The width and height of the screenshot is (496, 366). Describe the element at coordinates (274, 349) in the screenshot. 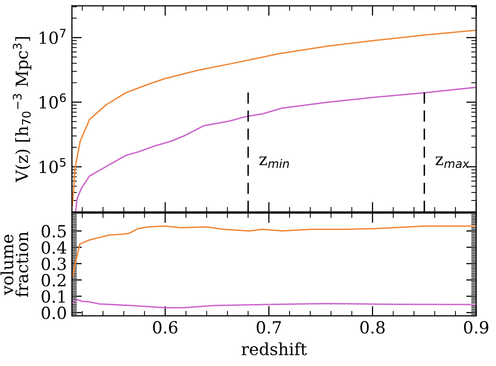

I see `x-axis-title: redshift` at that location.